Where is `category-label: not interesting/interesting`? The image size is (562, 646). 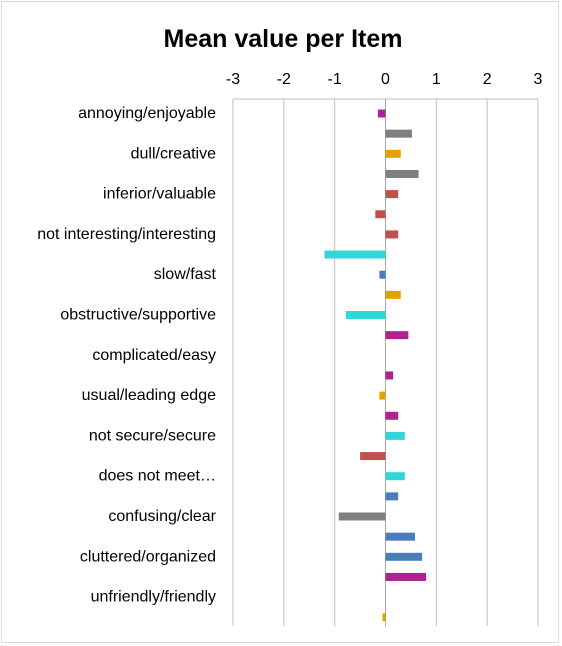
category-label: not interesting/interesting is located at coordinates (126, 234).